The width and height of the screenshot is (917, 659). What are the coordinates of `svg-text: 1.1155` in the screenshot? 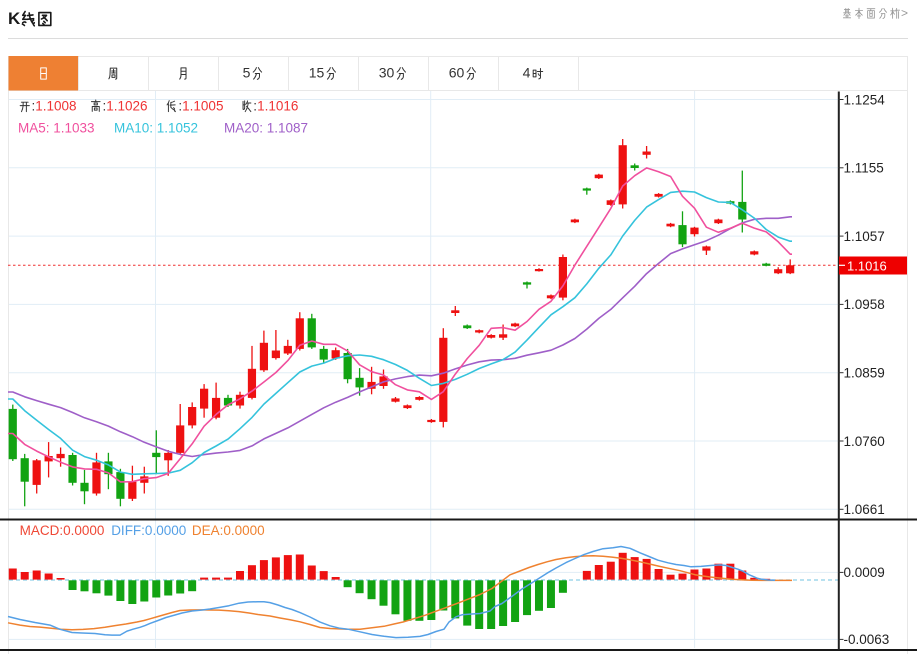 It's located at (864, 168).